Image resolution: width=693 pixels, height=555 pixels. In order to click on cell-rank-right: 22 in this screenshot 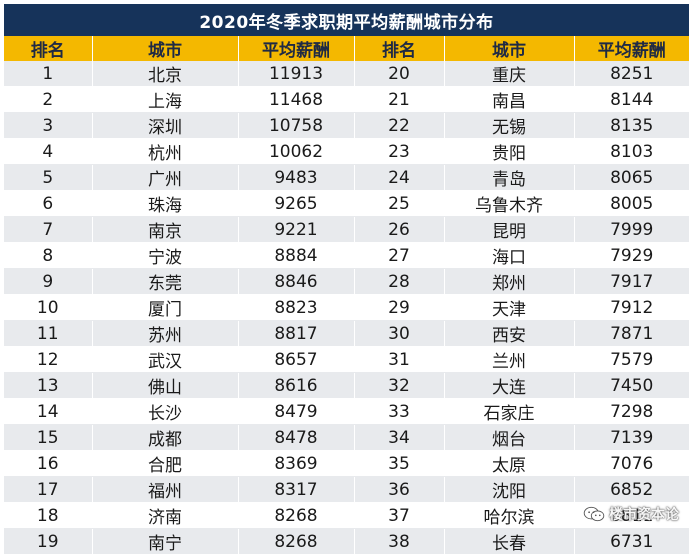, I will do `click(399, 125)`.